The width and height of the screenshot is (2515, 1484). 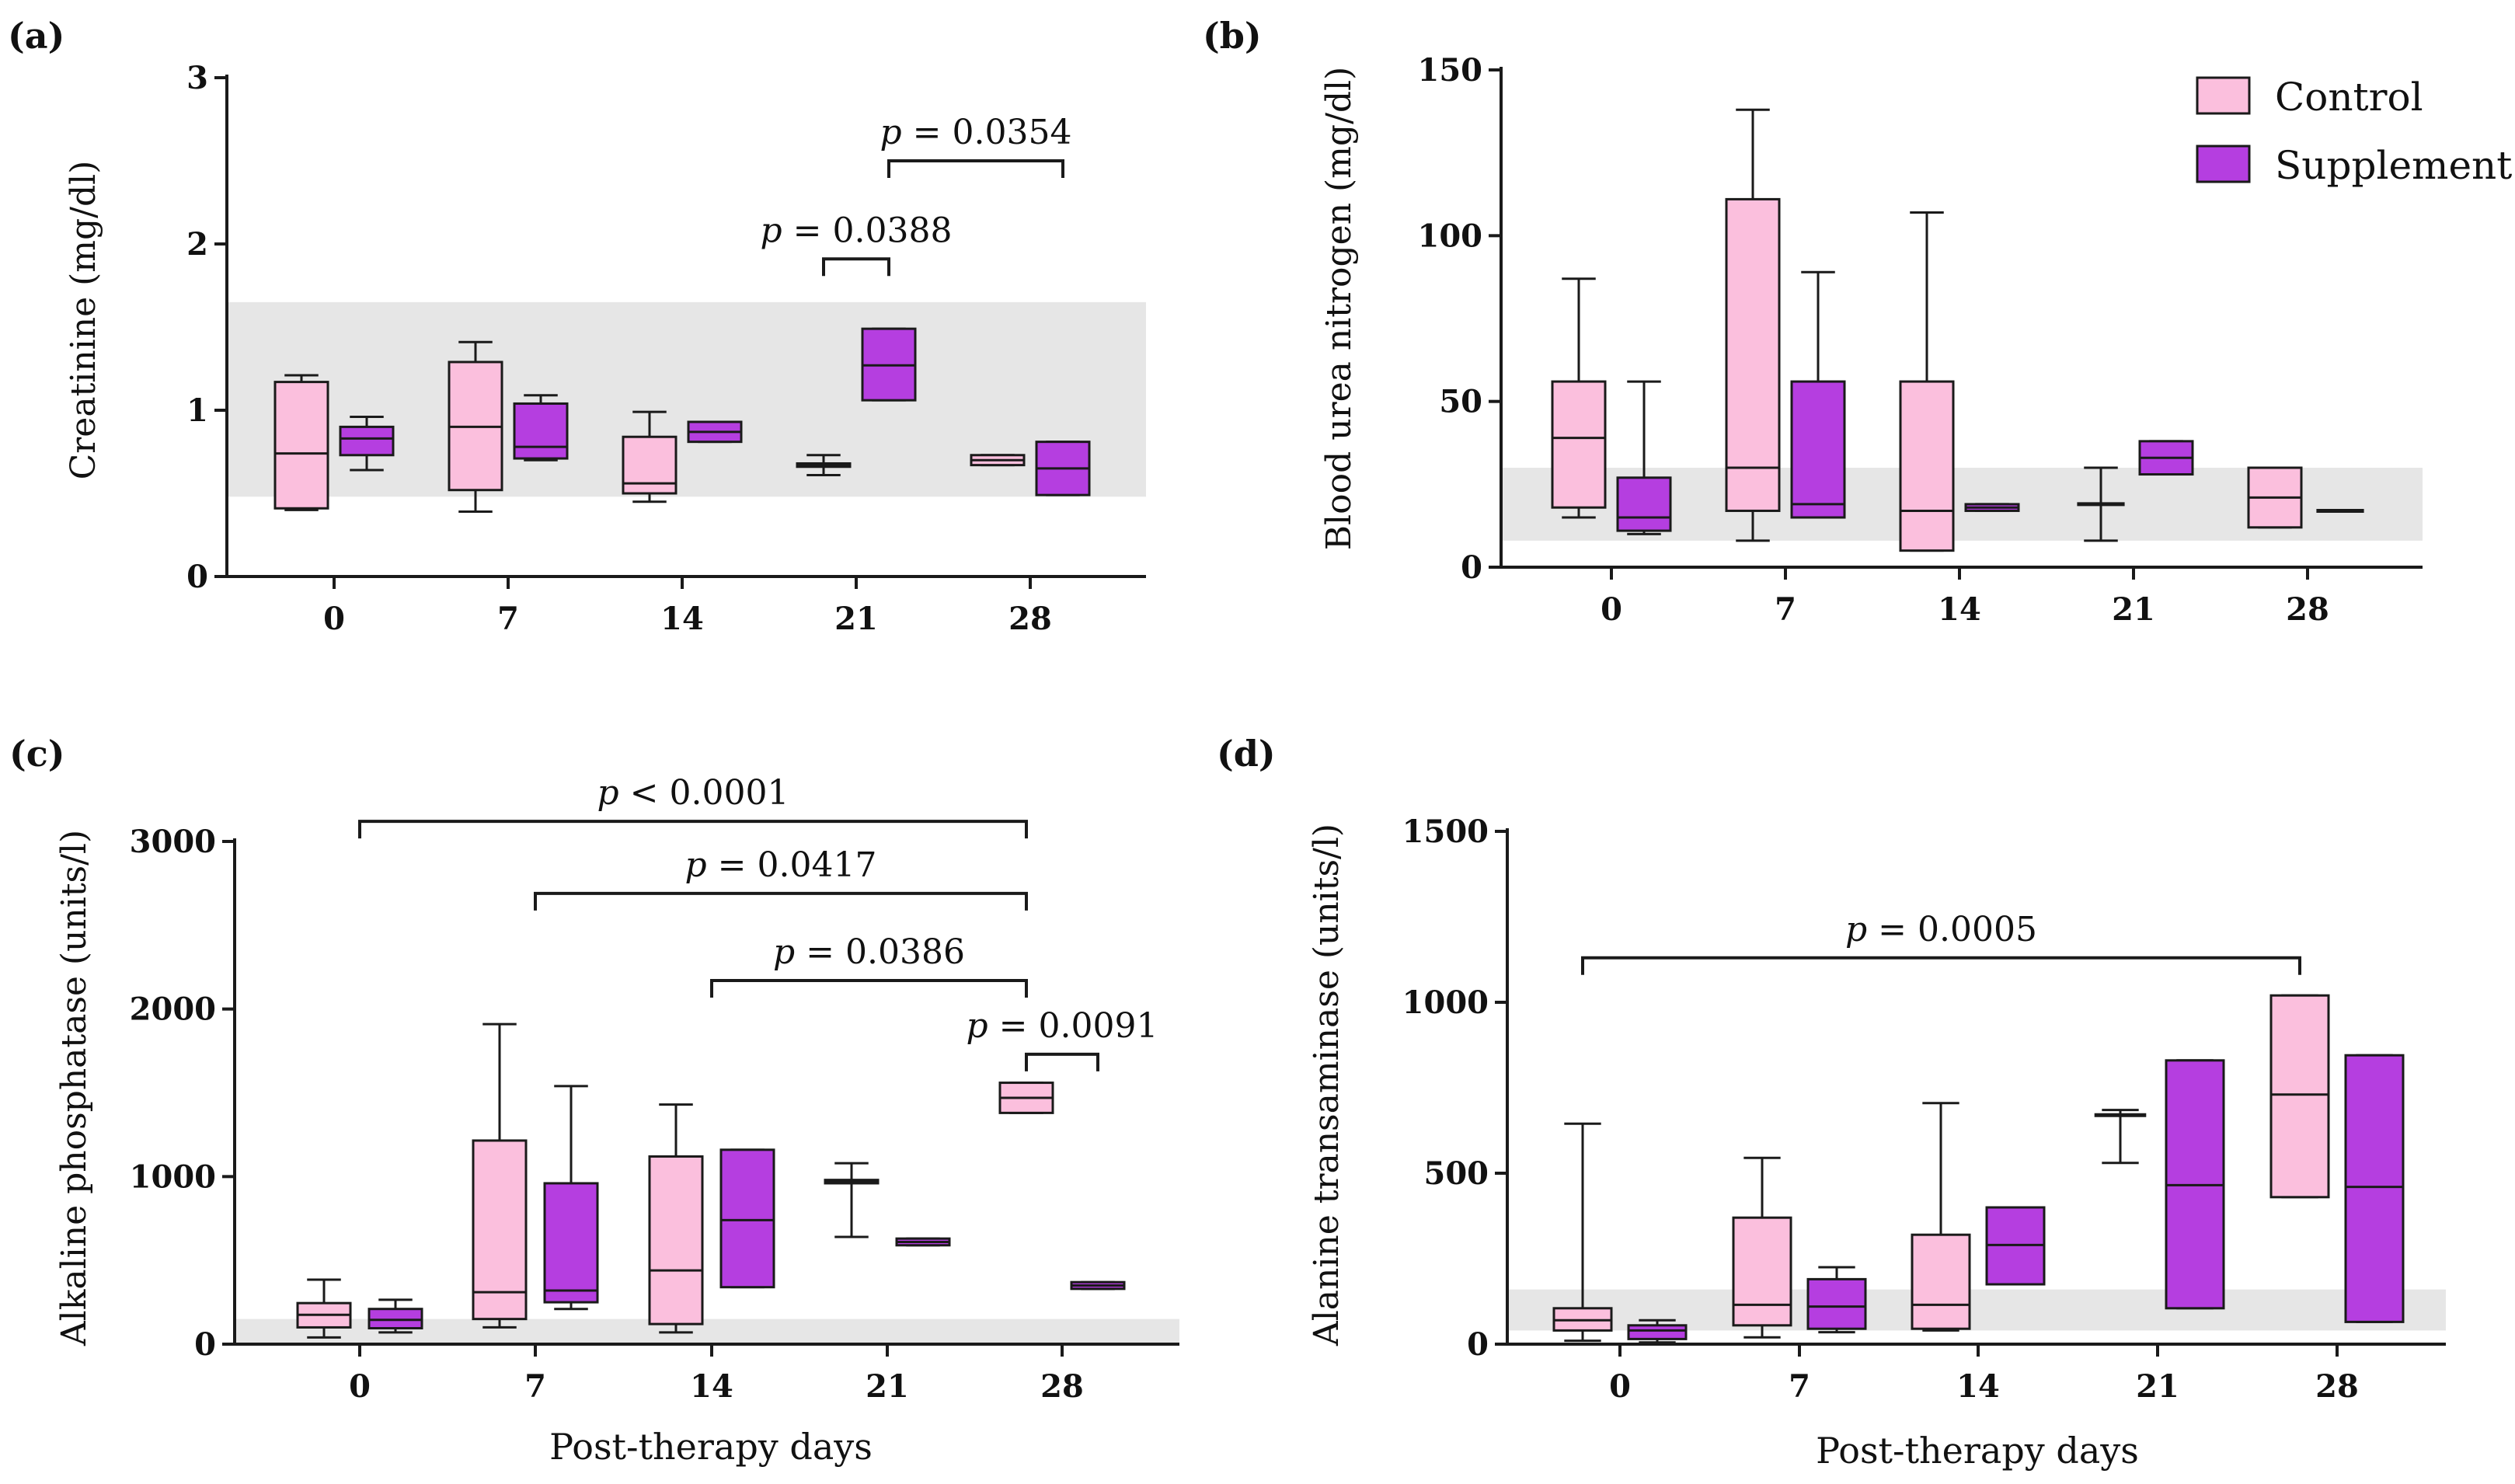 I want to click on panel-c-y-tick-label: 3000, so click(x=173, y=842).